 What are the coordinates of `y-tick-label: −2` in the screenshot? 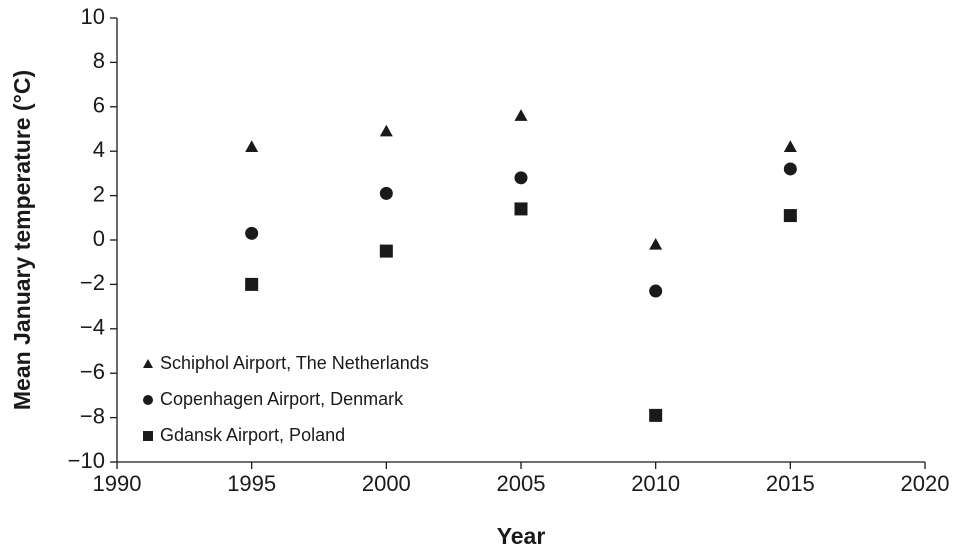 It's located at (92, 282).